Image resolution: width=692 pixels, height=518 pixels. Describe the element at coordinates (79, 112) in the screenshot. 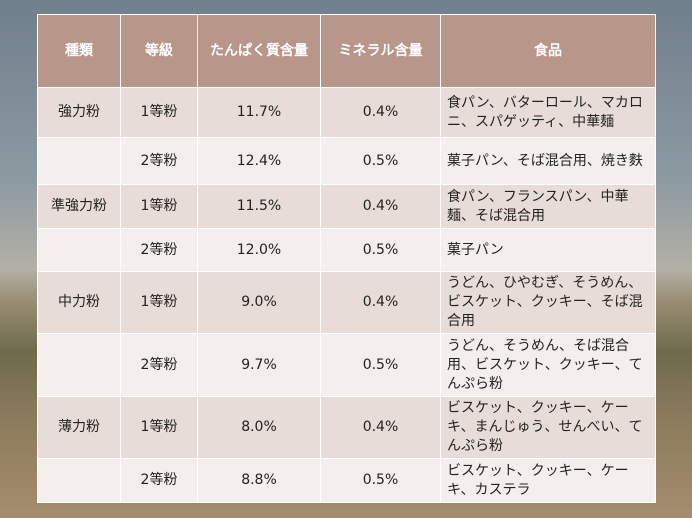

I see `table-cell: 強力粉` at that location.